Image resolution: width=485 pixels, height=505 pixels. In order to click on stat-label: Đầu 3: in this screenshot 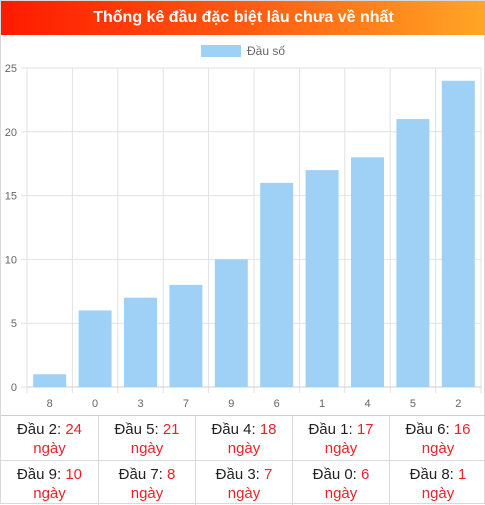, I will do `click(237, 474)`.